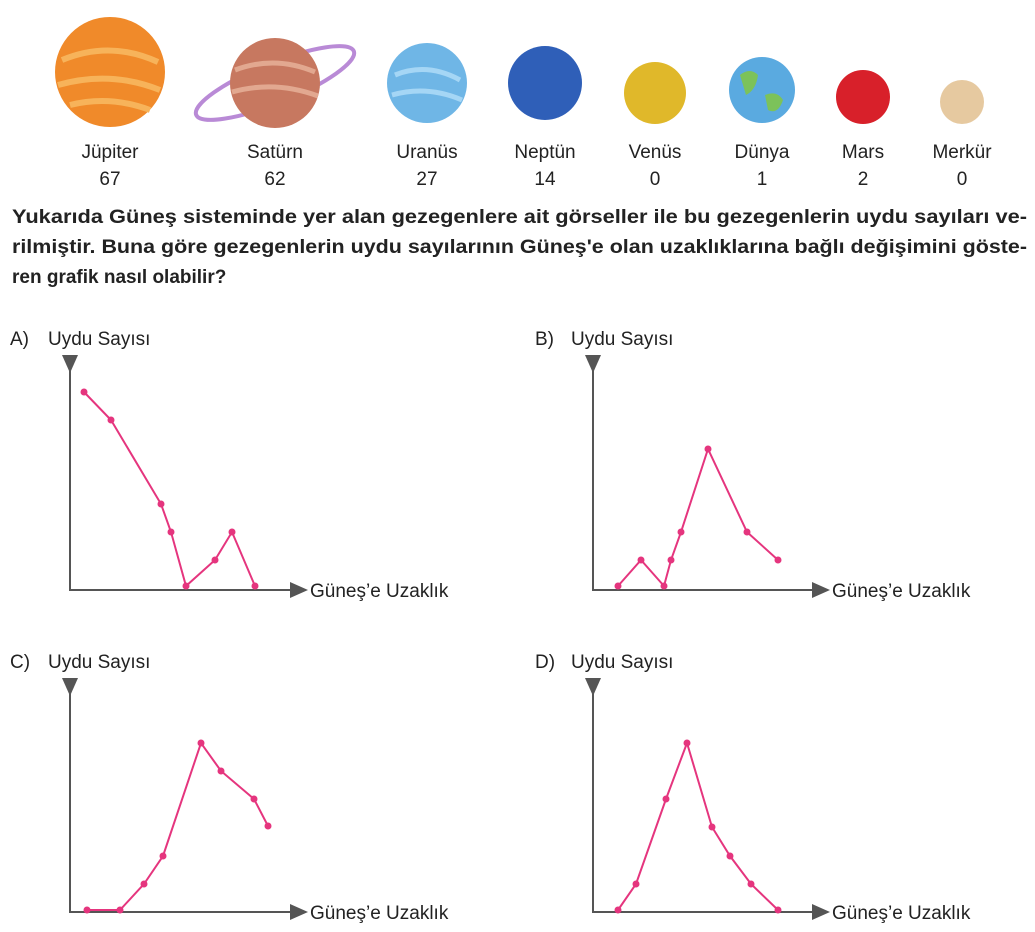 This screenshot has height=932, width=1035. What do you see at coordinates (109, 179) in the screenshot?
I see `moon-count: 67` at bounding box center [109, 179].